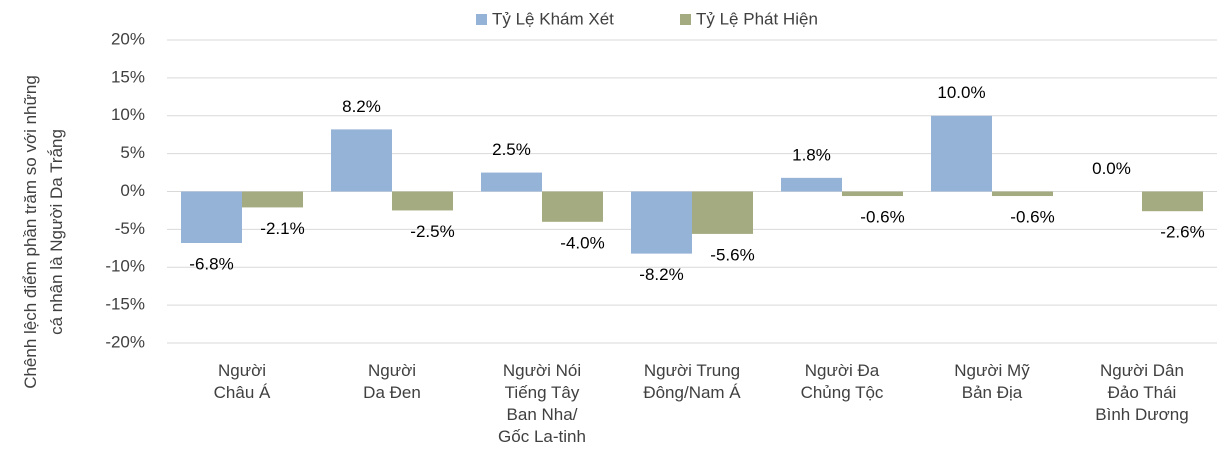 The width and height of the screenshot is (1219, 465). What do you see at coordinates (811, 154) in the screenshot?
I see `data-label: 1.8%` at bounding box center [811, 154].